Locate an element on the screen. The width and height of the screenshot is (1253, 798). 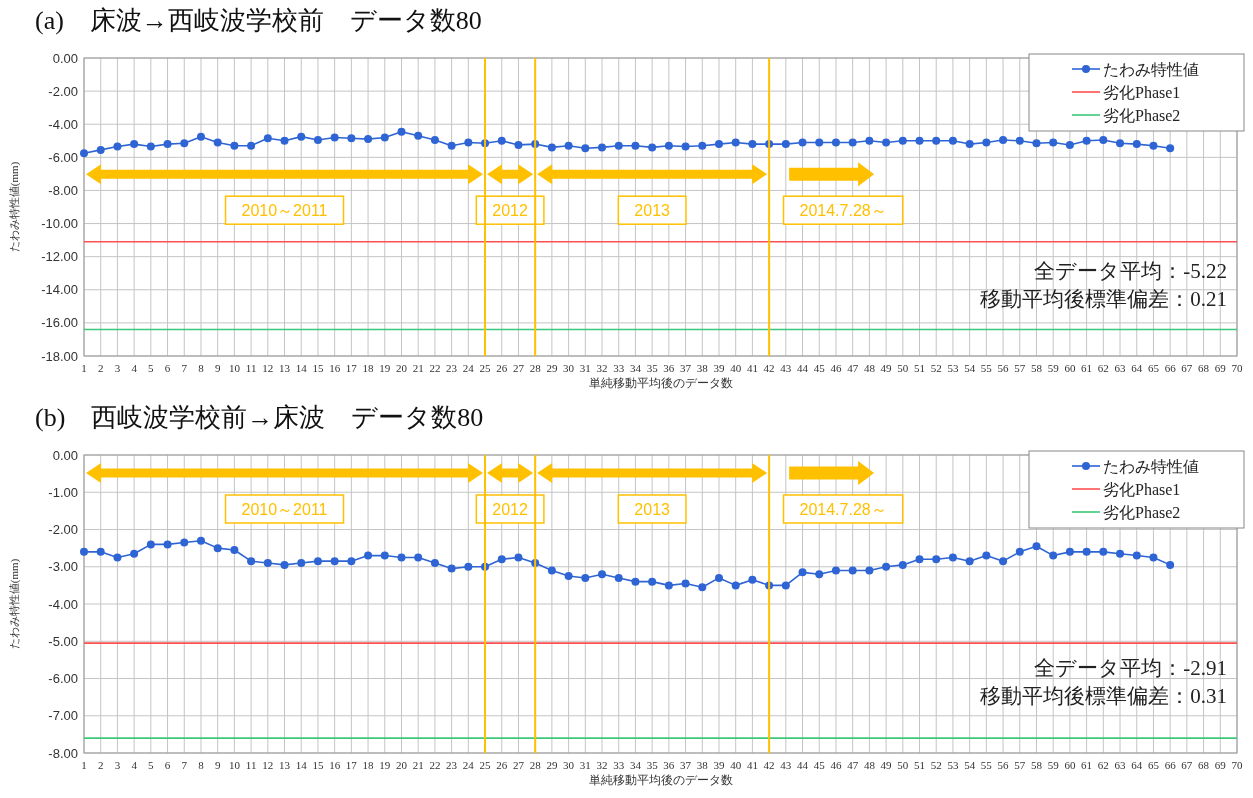
annotation: 2013 is located at coordinates (652, 210).